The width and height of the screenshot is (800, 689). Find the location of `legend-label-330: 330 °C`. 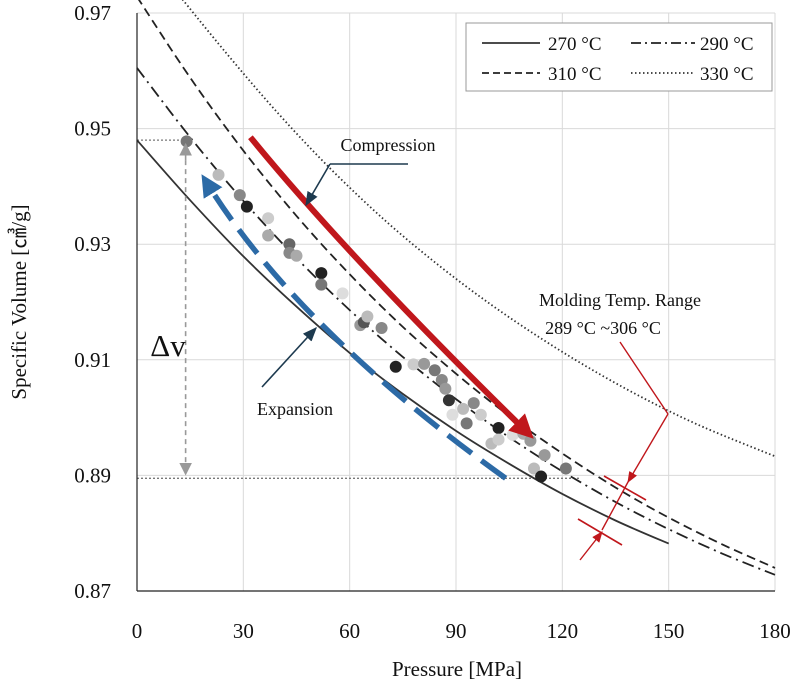

legend-label-330: 330 °C is located at coordinates (727, 74).